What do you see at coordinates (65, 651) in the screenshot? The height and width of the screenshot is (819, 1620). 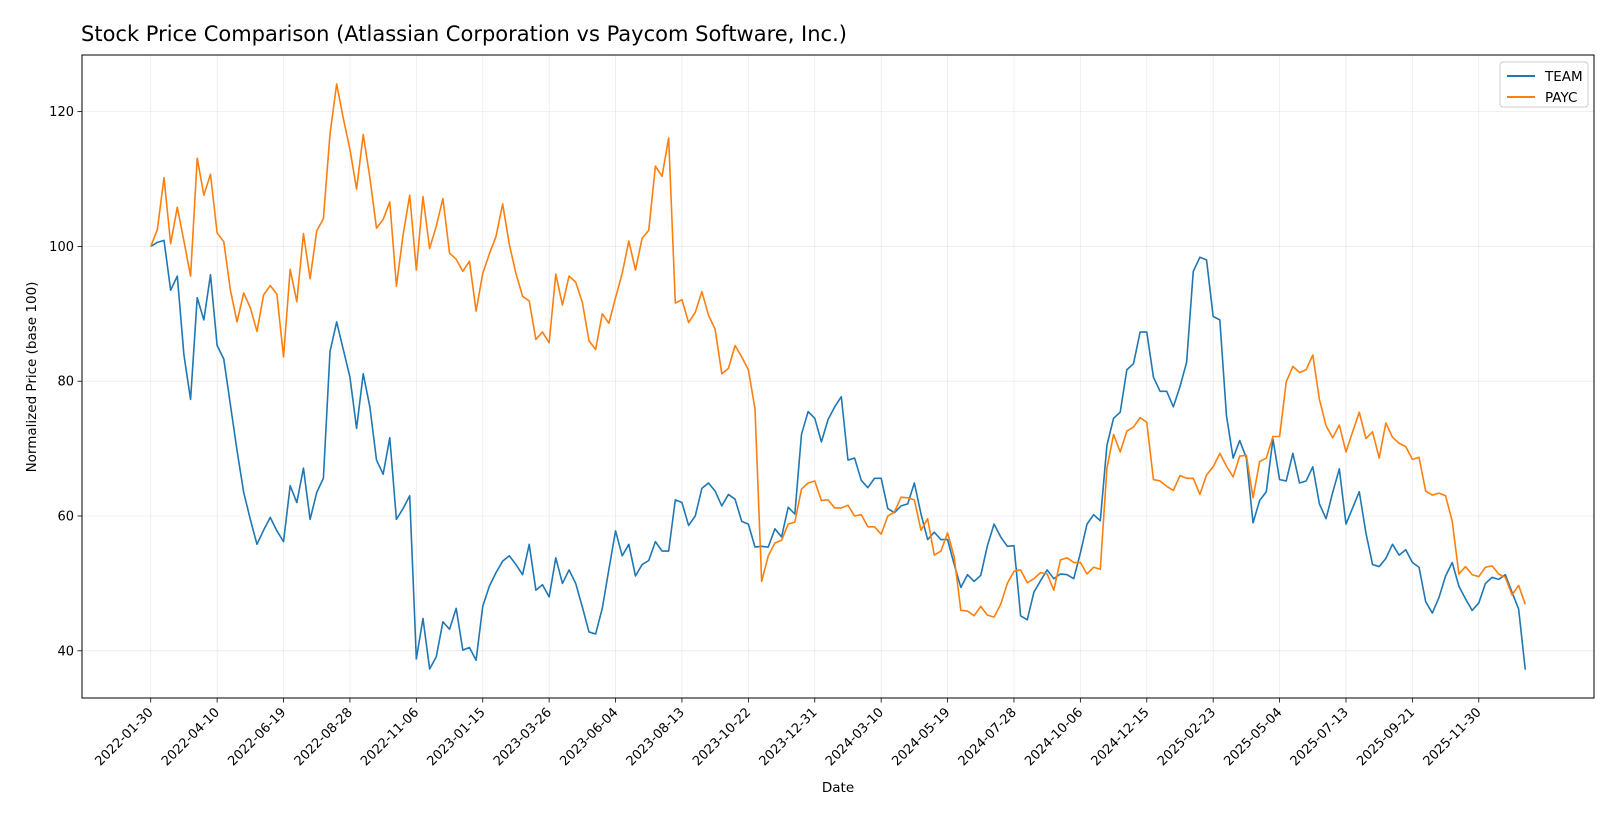 I see `y-tick-label: 40` at bounding box center [65, 651].